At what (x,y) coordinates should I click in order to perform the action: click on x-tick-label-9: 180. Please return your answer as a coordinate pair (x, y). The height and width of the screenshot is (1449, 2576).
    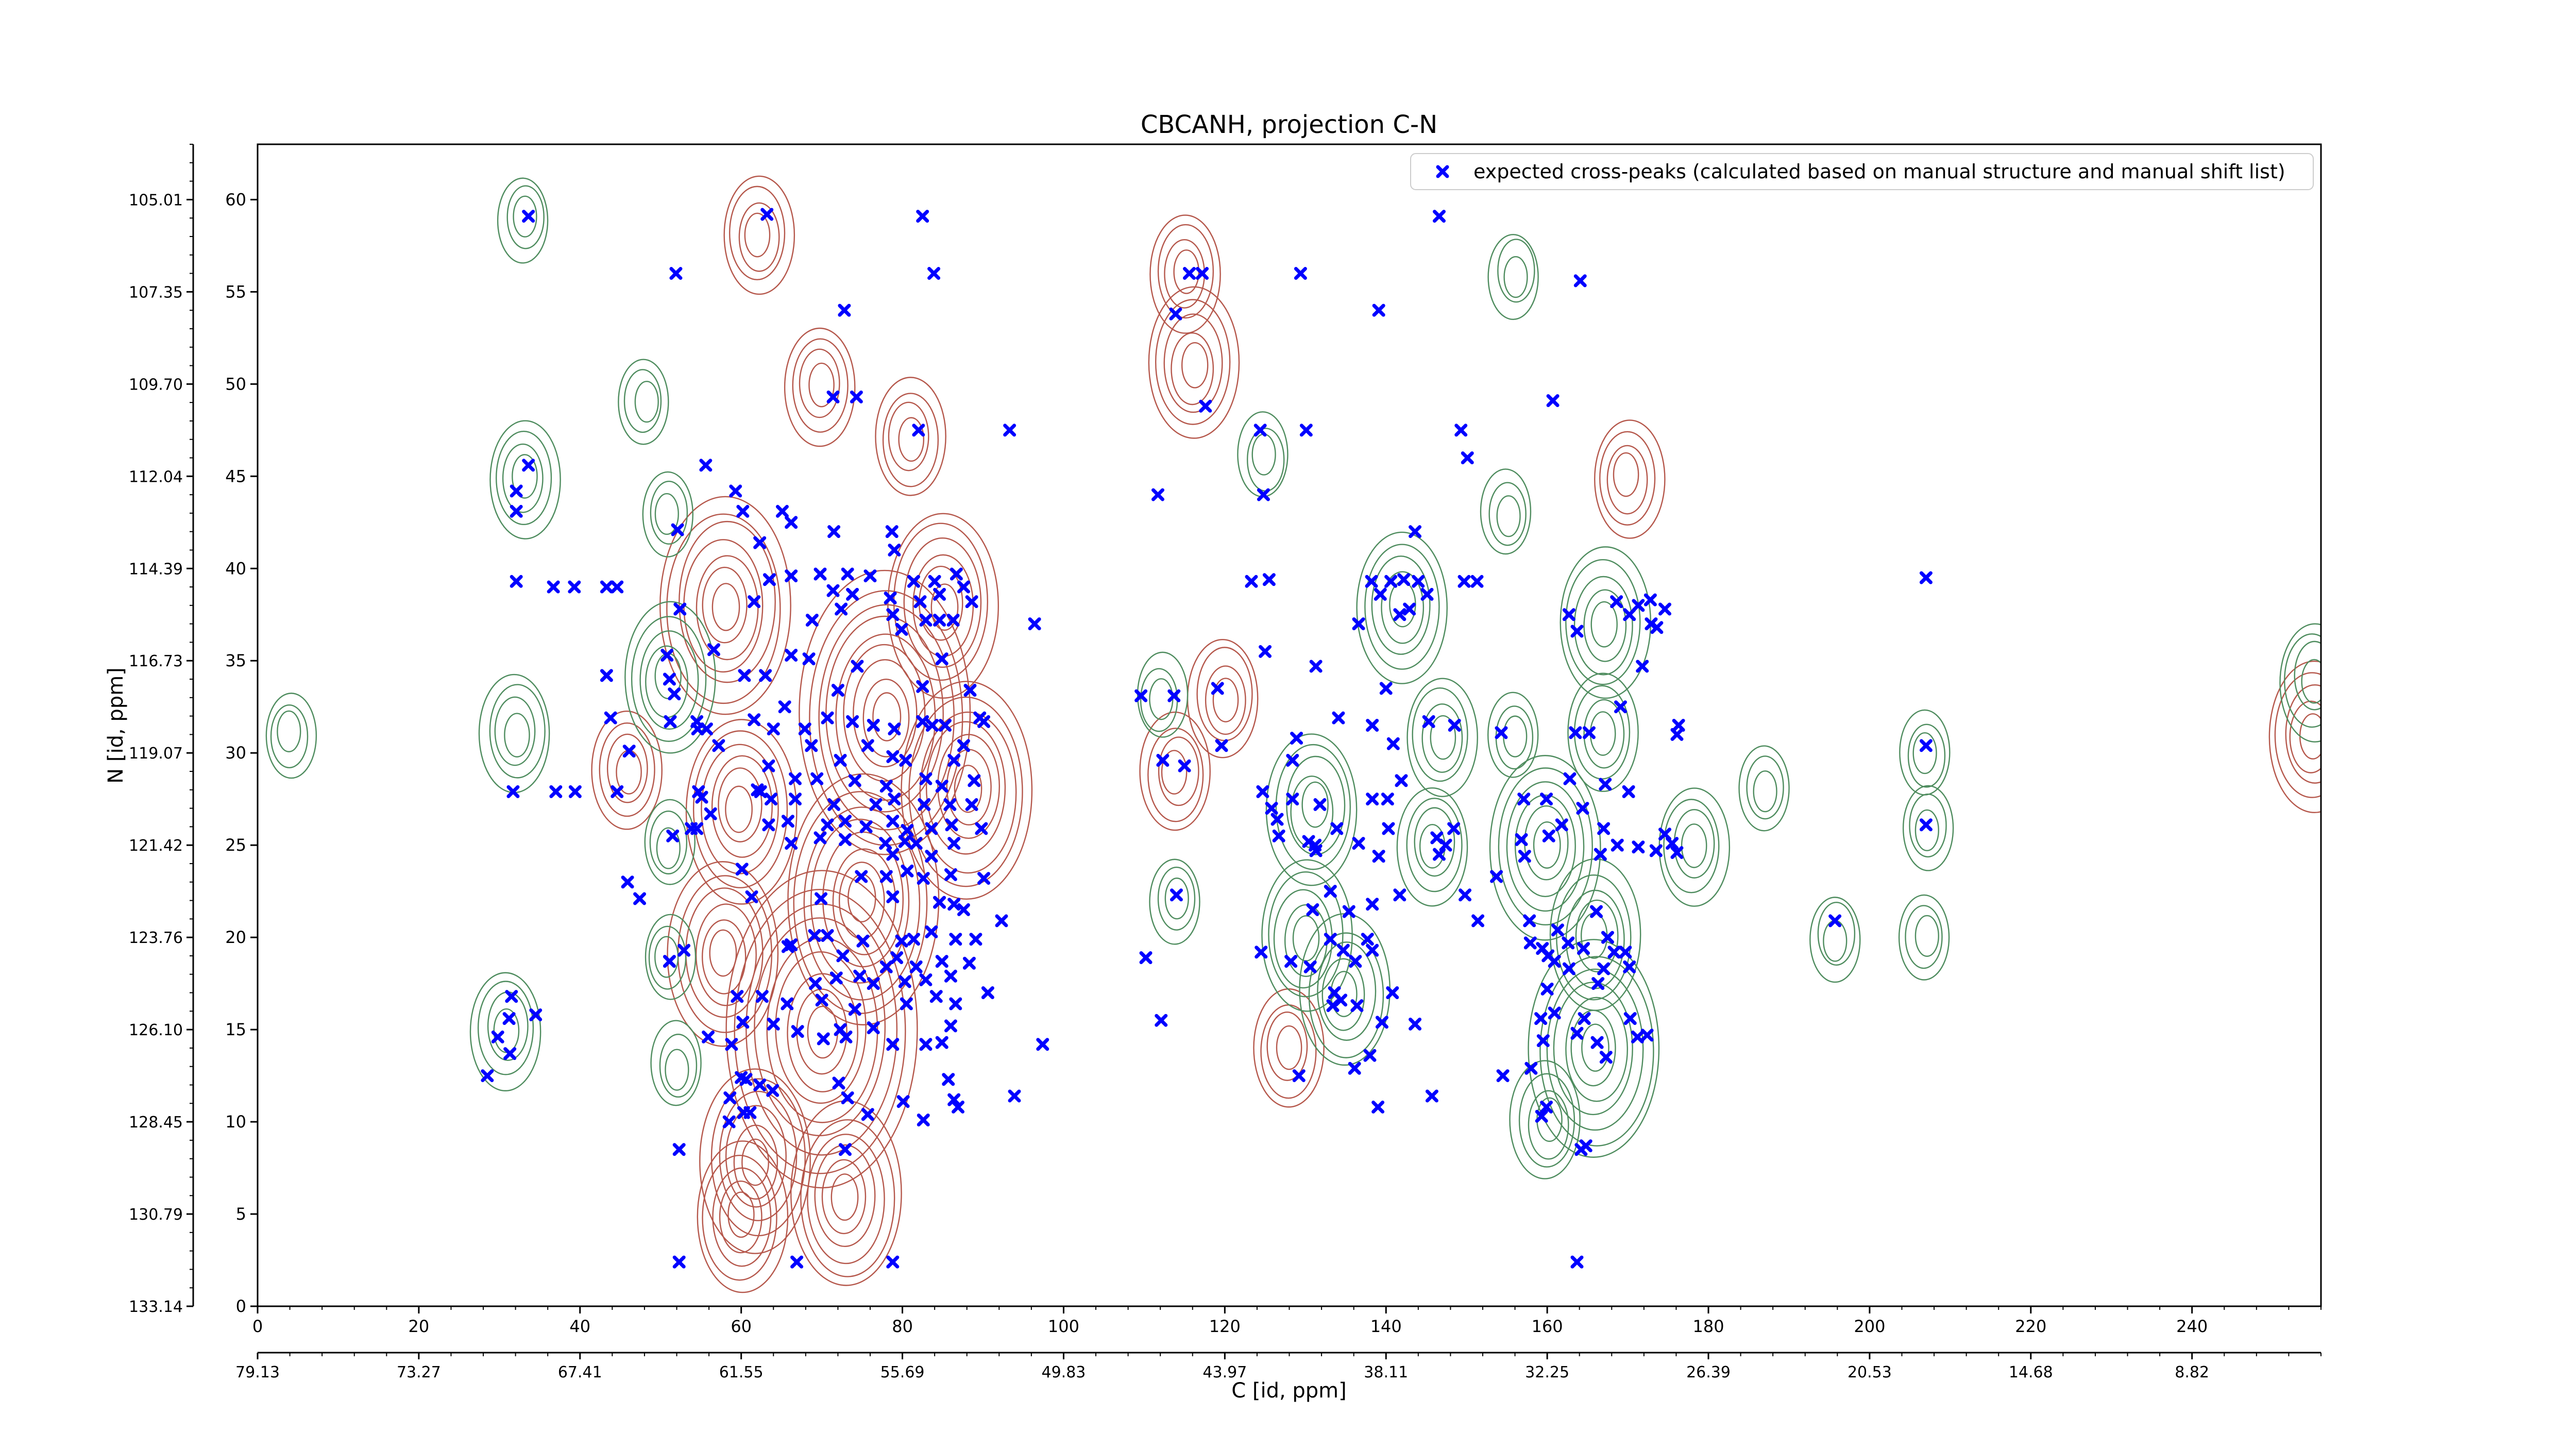
    Looking at the image, I should click on (1708, 1326).